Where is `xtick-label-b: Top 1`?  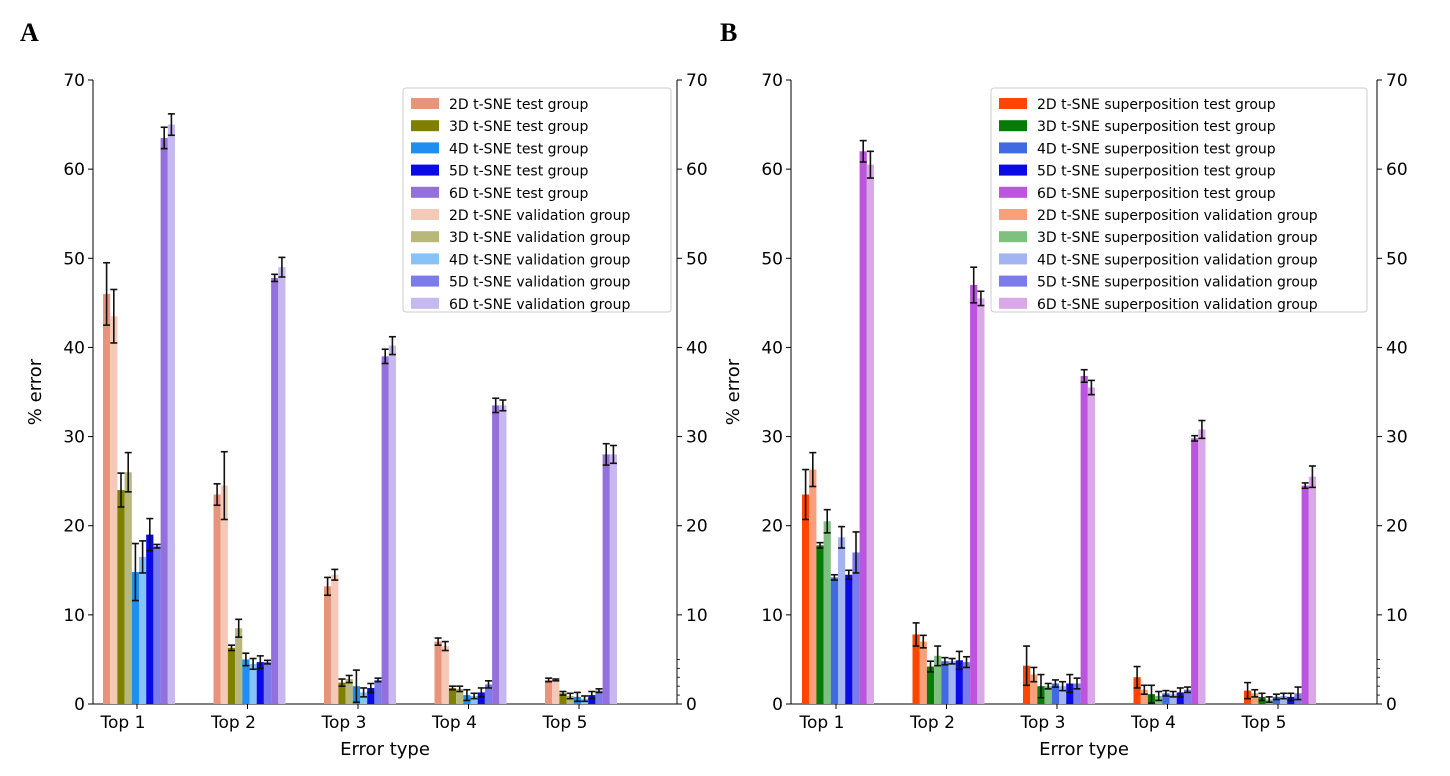 xtick-label-b: Top 1 is located at coordinates (822, 723).